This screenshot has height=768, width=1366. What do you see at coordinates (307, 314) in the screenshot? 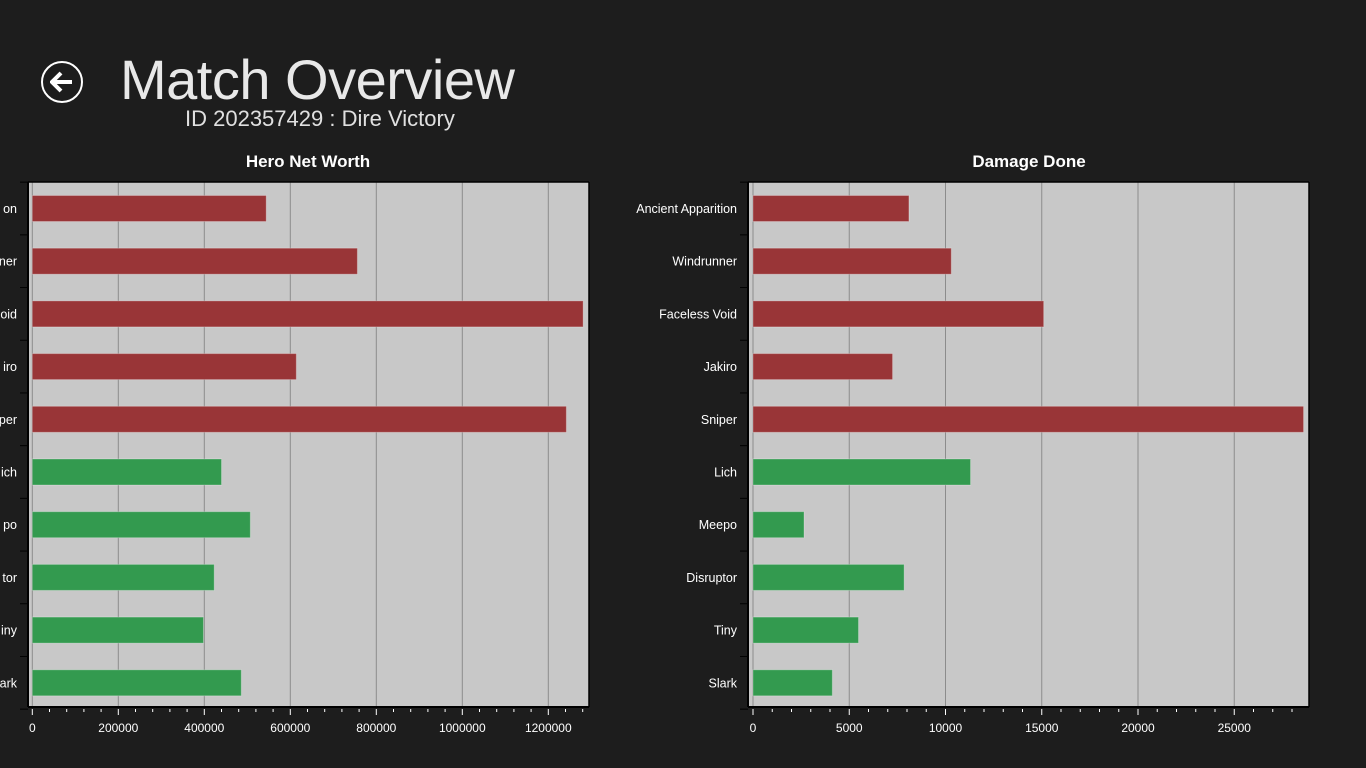
I see `net-worth-bar-faceless-void` at bounding box center [307, 314].